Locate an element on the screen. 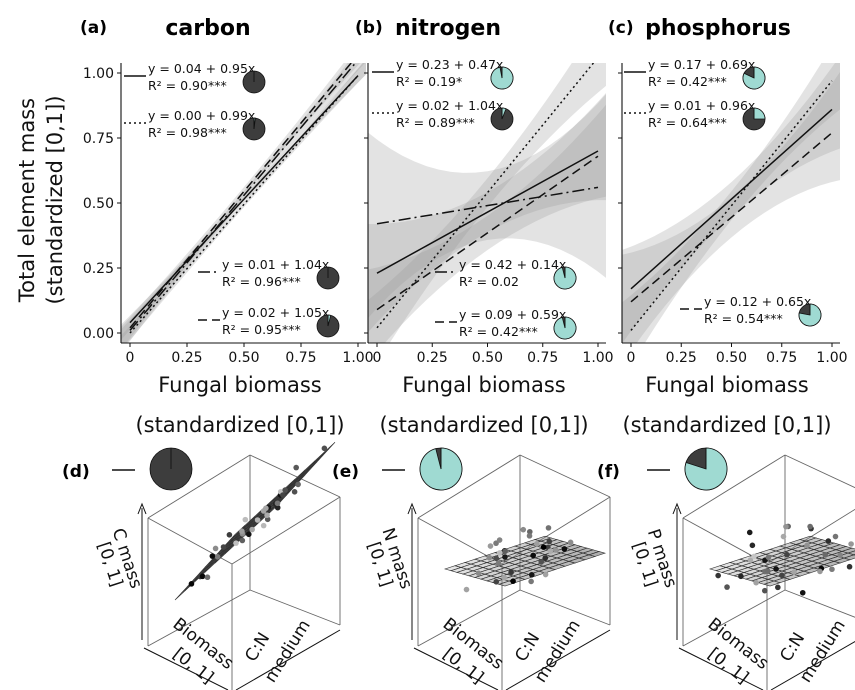 This screenshot has height=690, width=855. x-tick-label: 0.50 is located at coordinates (487, 358).